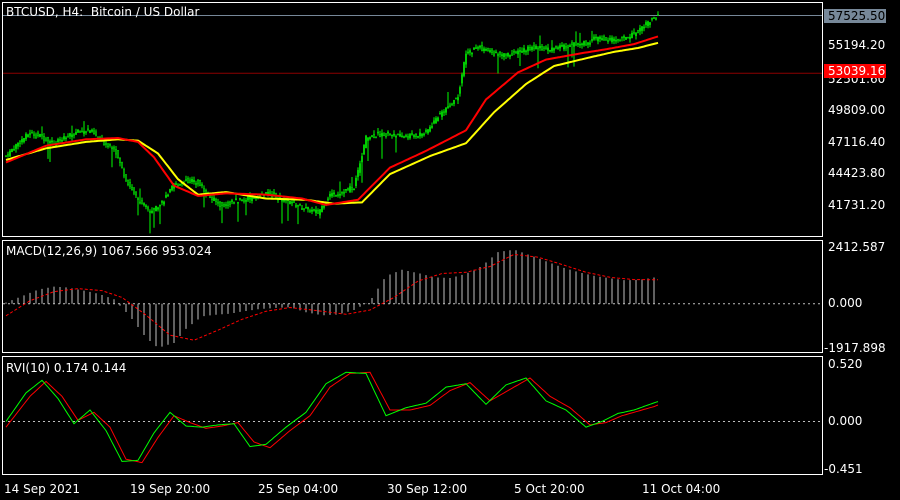 This screenshot has height=500, width=900. I want to click on rvi-main-line, so click(332, 417).